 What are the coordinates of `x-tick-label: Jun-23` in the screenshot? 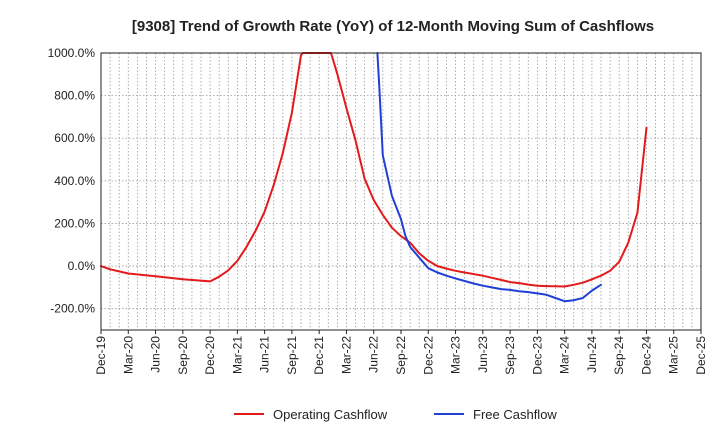 It's located at (483, 354).